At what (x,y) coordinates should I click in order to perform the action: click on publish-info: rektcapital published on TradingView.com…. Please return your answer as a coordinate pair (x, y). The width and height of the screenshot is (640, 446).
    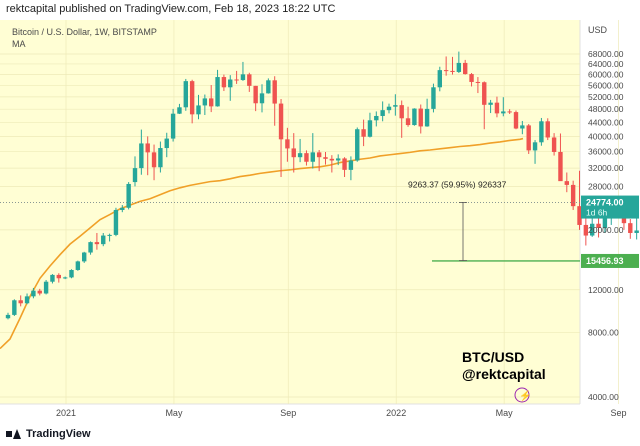
    Looking at the image, I should click on (171, 9).